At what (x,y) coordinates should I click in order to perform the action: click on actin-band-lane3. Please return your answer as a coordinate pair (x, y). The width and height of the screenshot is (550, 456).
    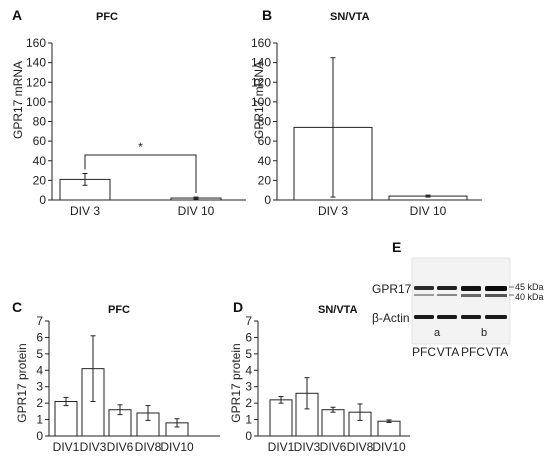
    Looking at the image, I should click on (471, 317).